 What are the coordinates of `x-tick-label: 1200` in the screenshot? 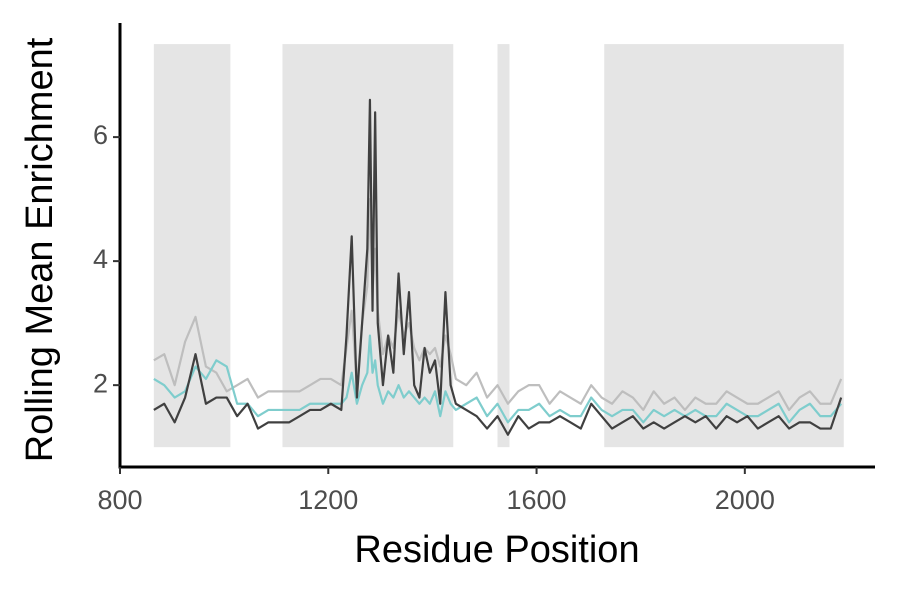 It's located at (328, 500).